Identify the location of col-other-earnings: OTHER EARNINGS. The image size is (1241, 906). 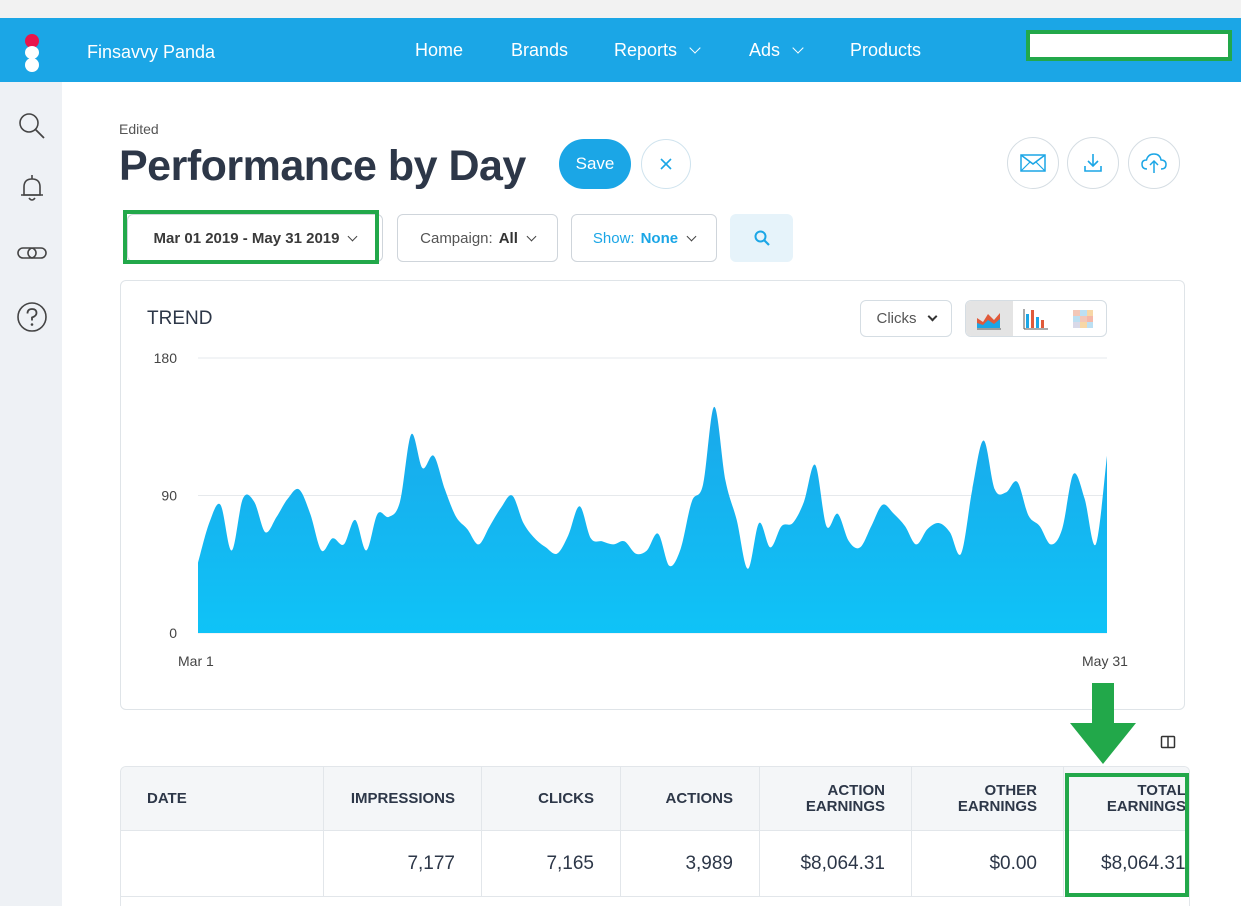
(988, 799).